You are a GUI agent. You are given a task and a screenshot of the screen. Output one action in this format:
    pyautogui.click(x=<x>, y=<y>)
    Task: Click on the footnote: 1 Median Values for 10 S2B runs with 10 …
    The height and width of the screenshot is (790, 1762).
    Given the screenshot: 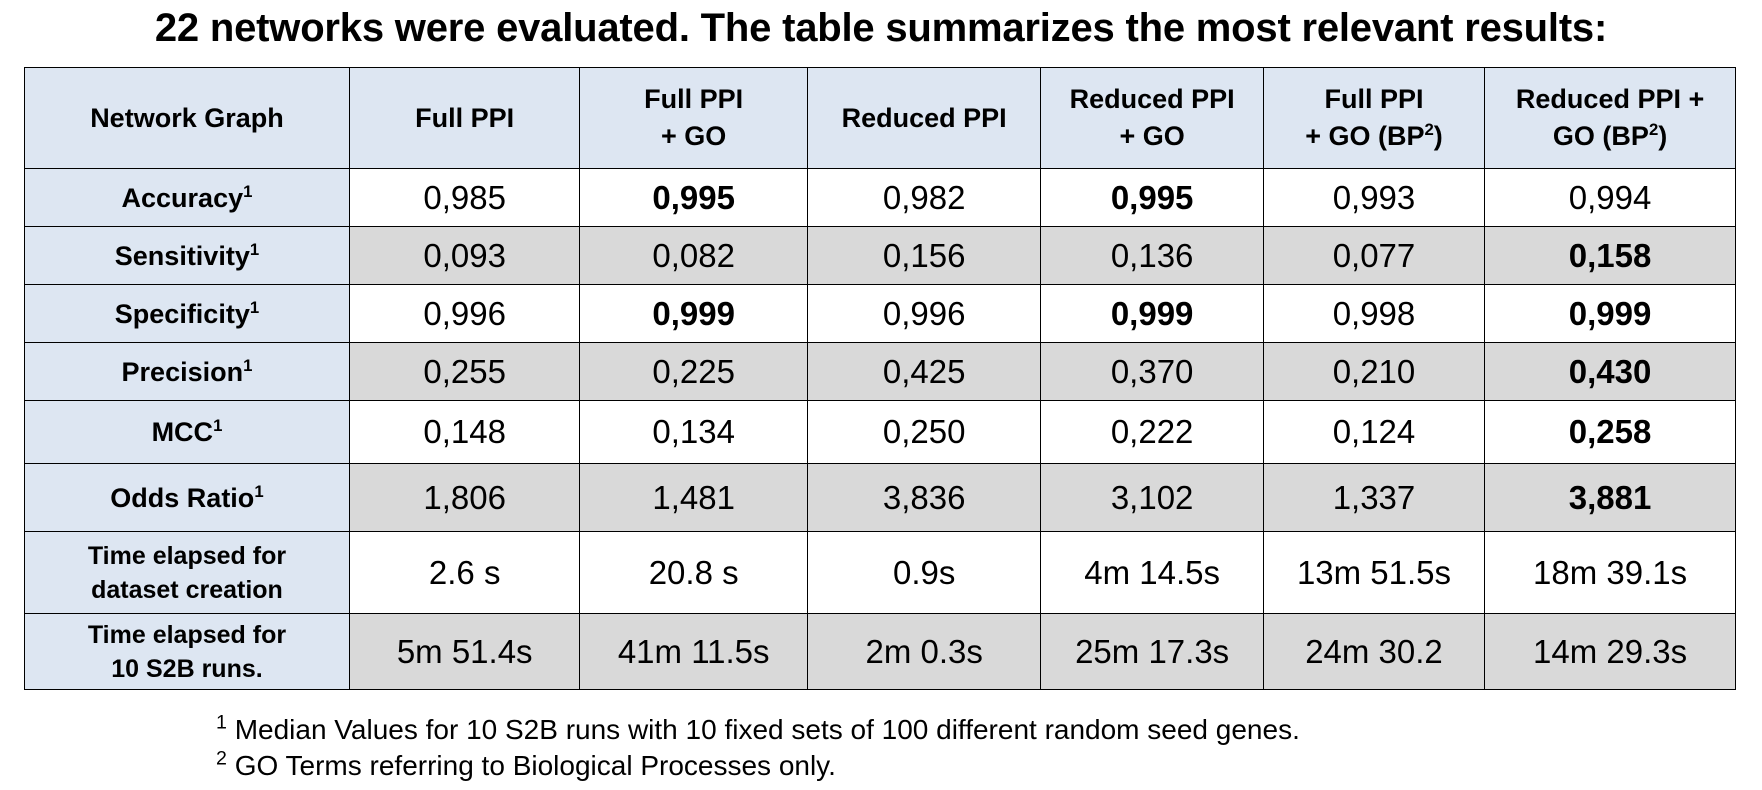 What is the action you would take?
    pyautogui.click(x=758, y=728)
    